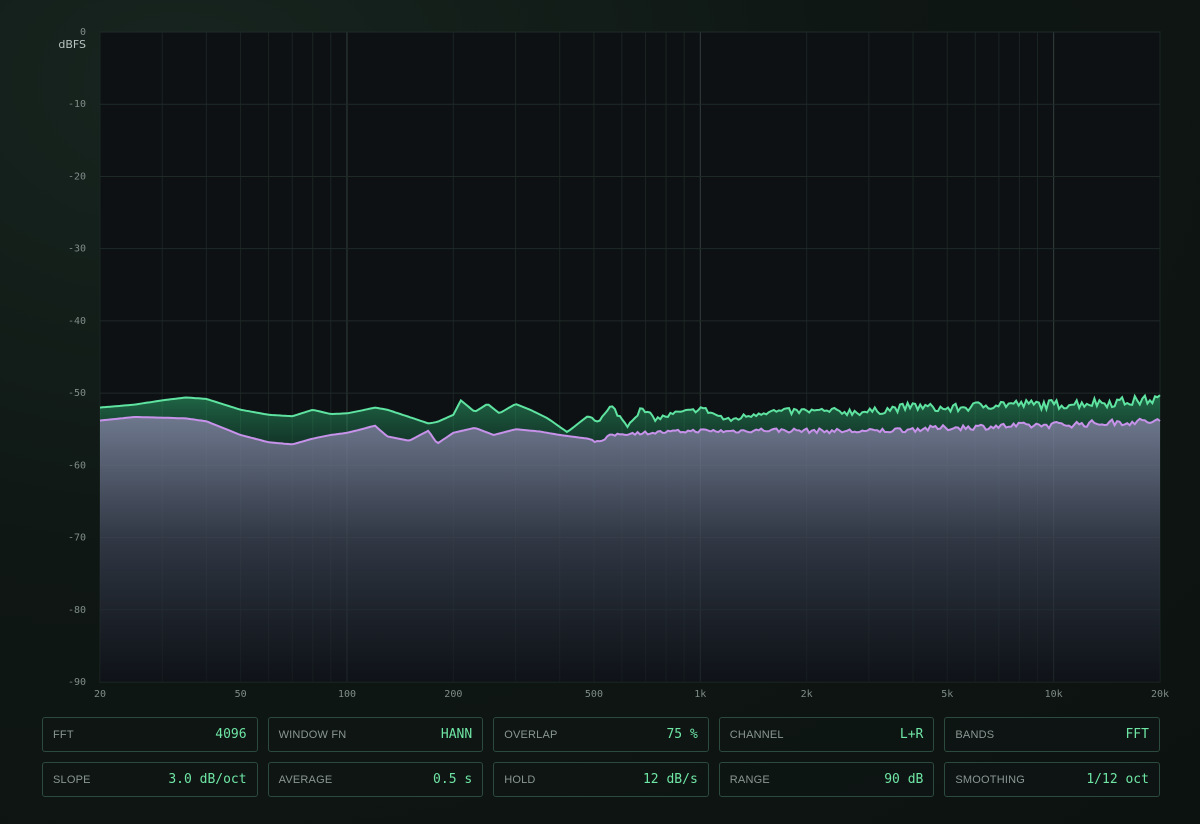 The width and height of the screenshot is (1200, 824). I want to click on series-line-violet, so click(630, 431).